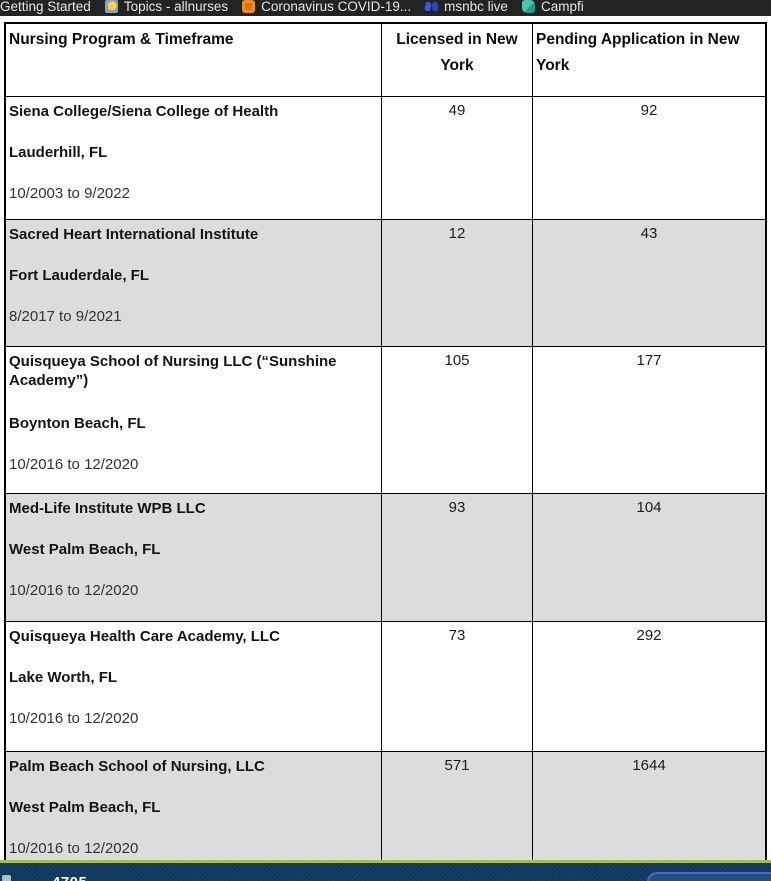 The image size is (771, 881). I want to click on cell-licensed-count: 105, so click(457, 420).